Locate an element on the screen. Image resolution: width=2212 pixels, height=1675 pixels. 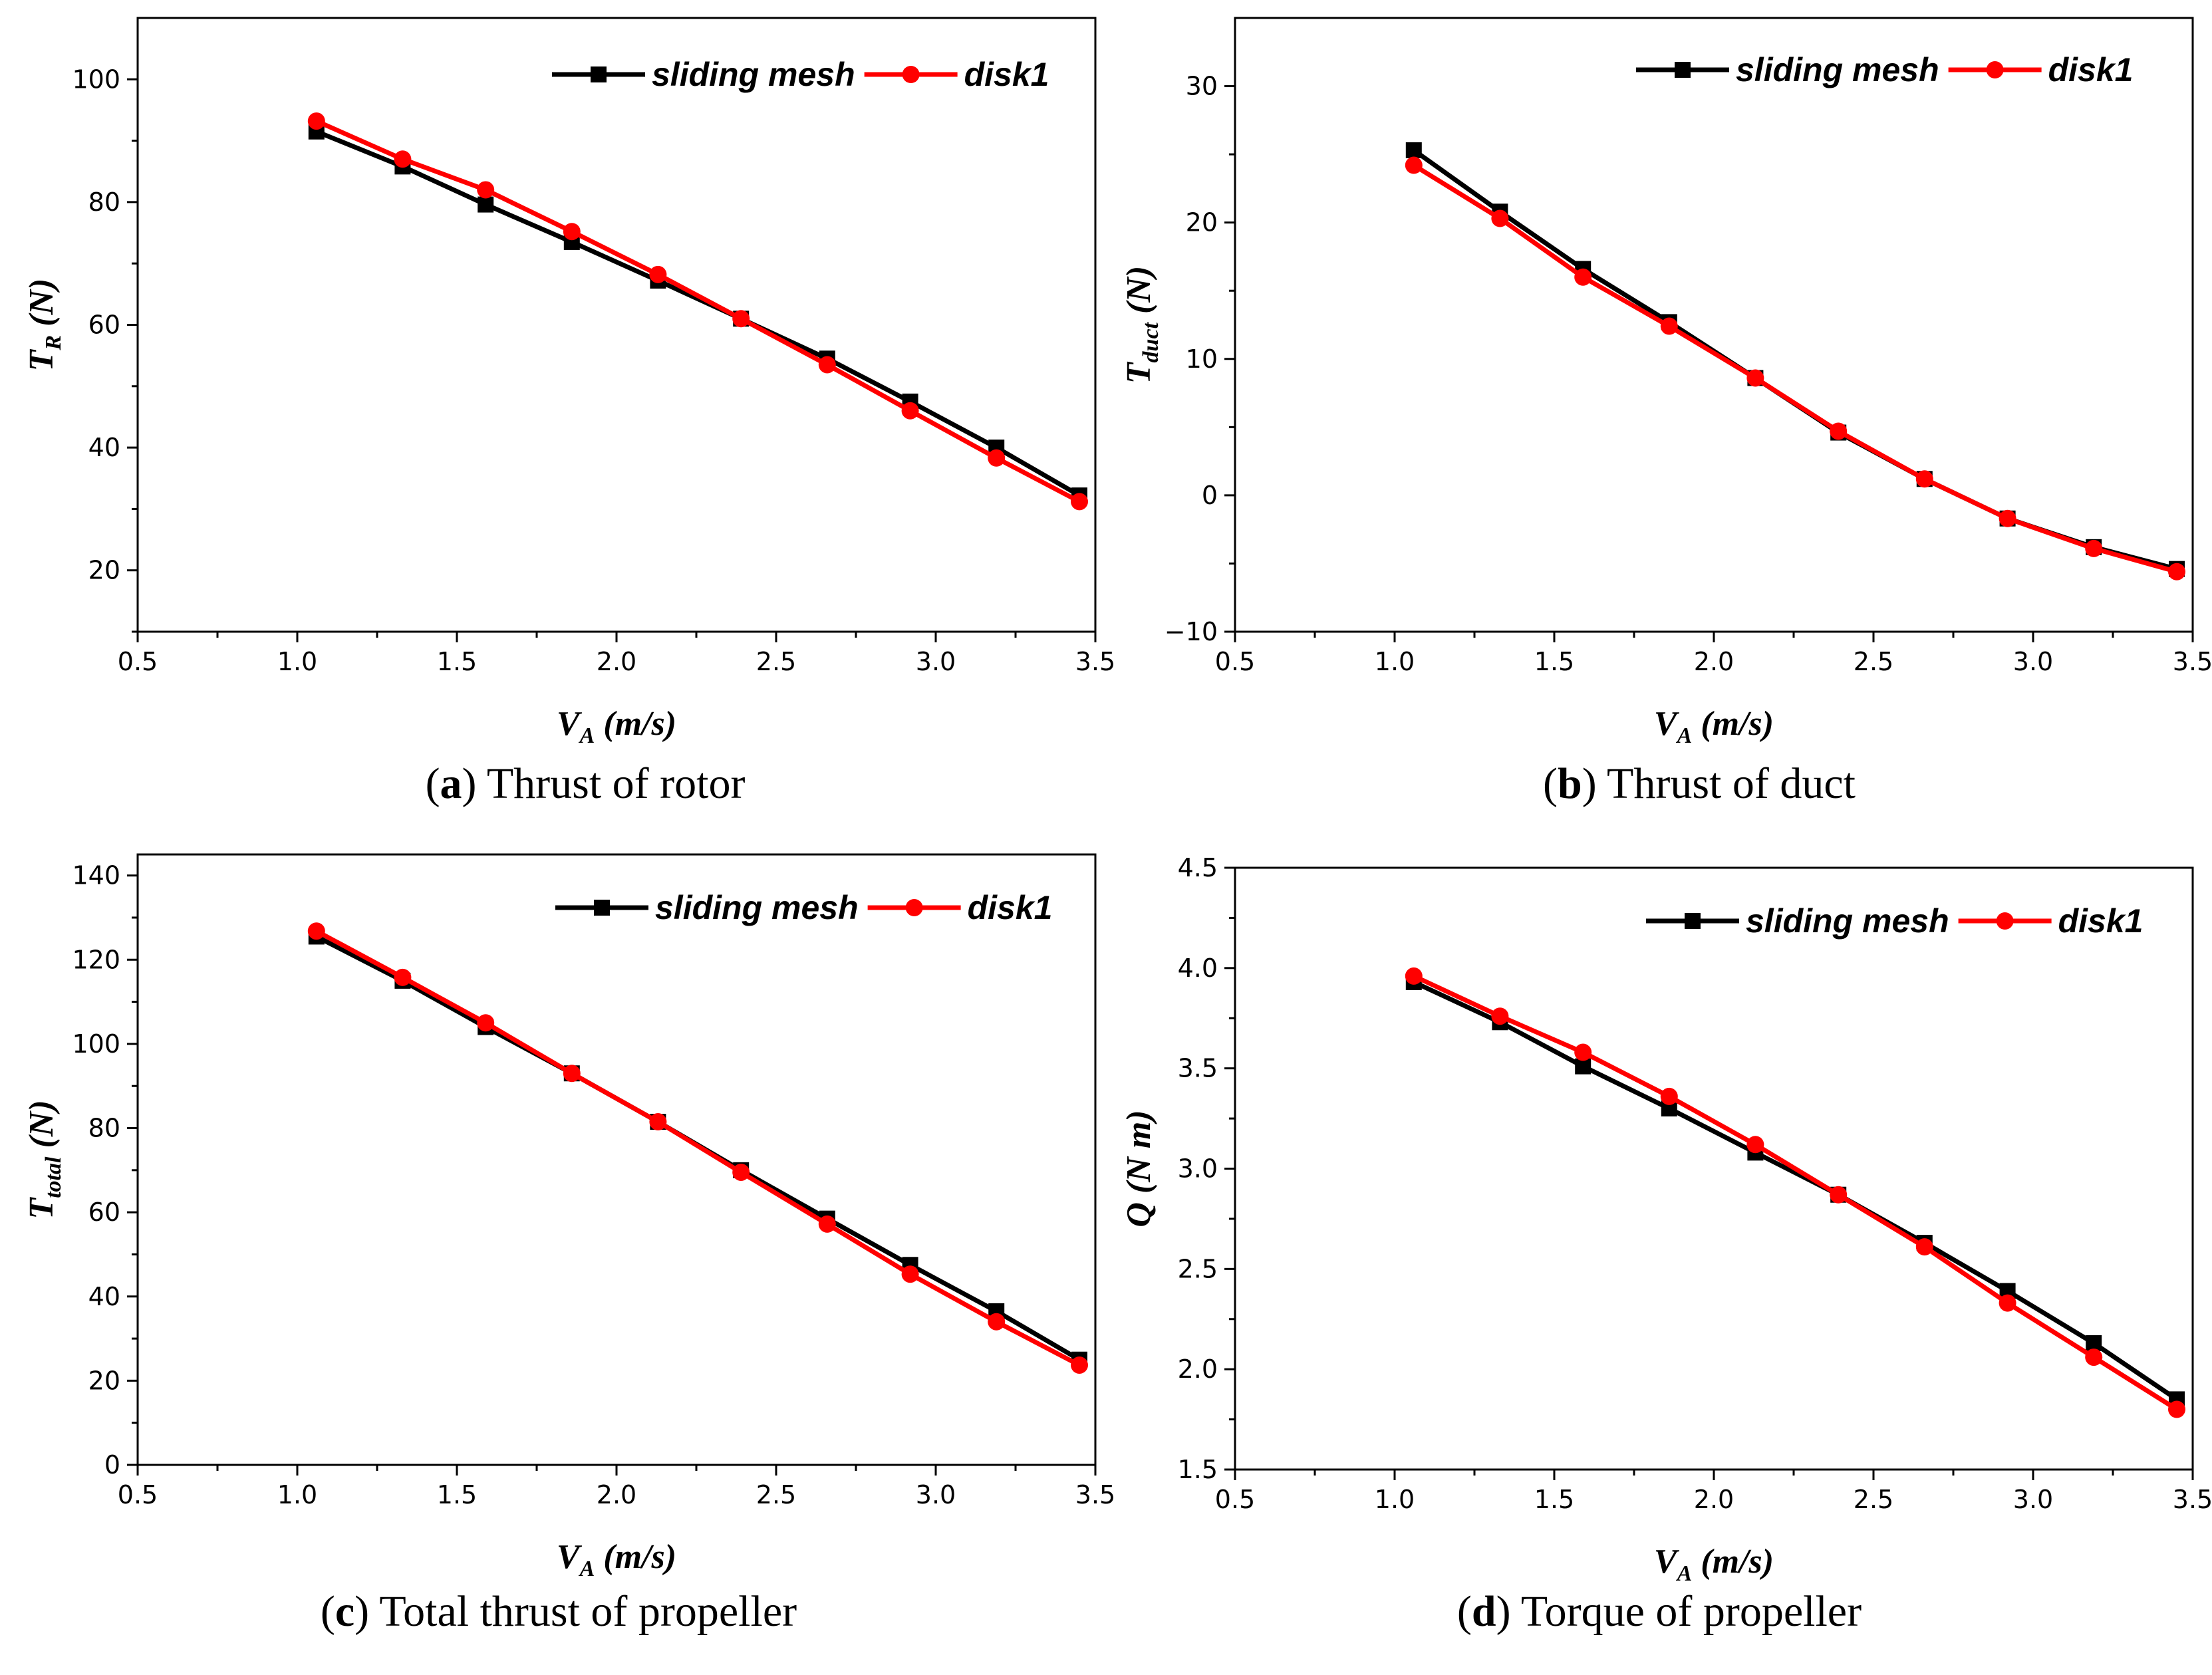
y-tick-label: 80 is located at coordinates (104, 202).